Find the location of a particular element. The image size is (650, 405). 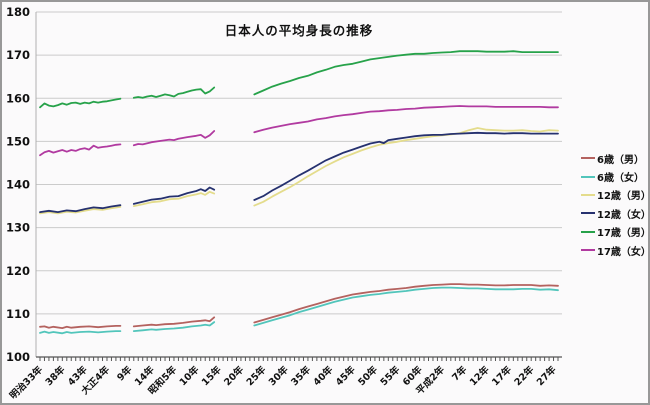

y-tick-label: 180 is located at coordinates (18, 12).